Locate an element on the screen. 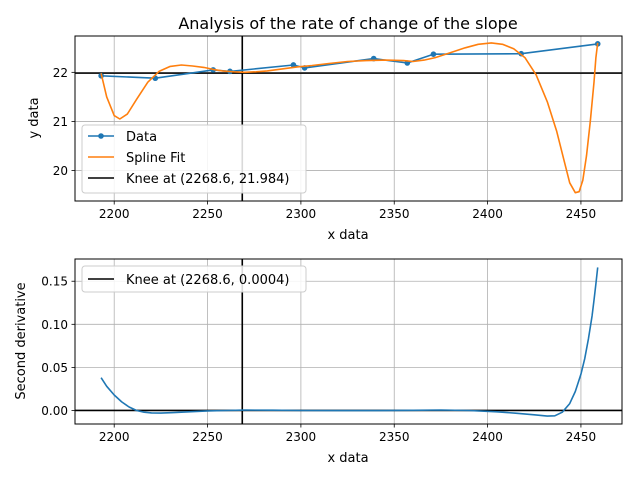 The height and width of the screenshot is (480, 640). top-legend-box is located at coordinates (194, 159).